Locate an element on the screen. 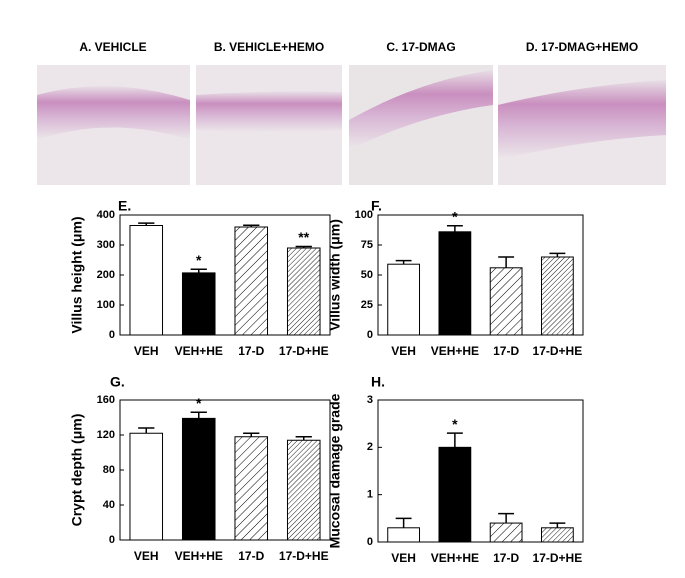 This screenshot has height=578, width=685. y-tick-label: 160 is located at coordinates (106, 400).